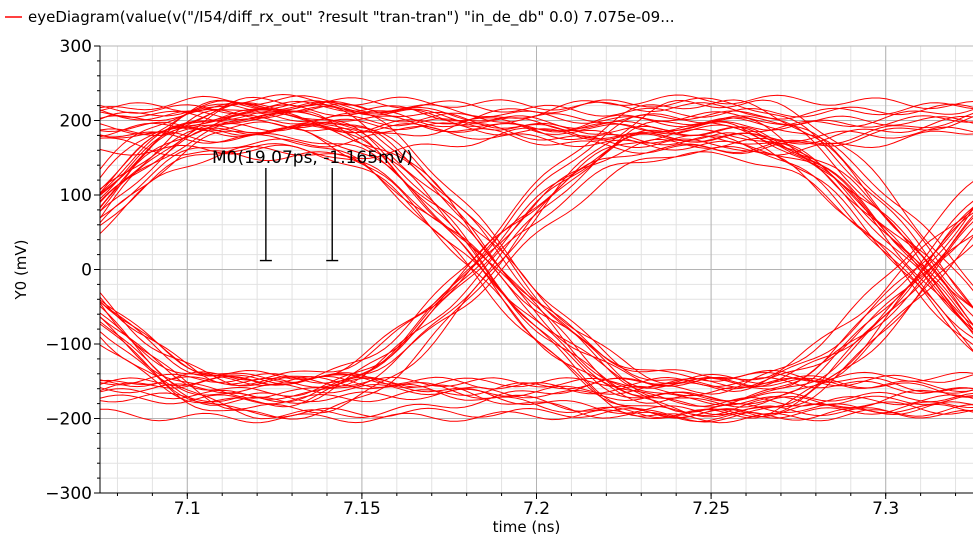 This screenshot has width=973, height=541. Describe the element at coordinates (68, 345) in the screenshot. I see `y-tick-label: −100` at that location.